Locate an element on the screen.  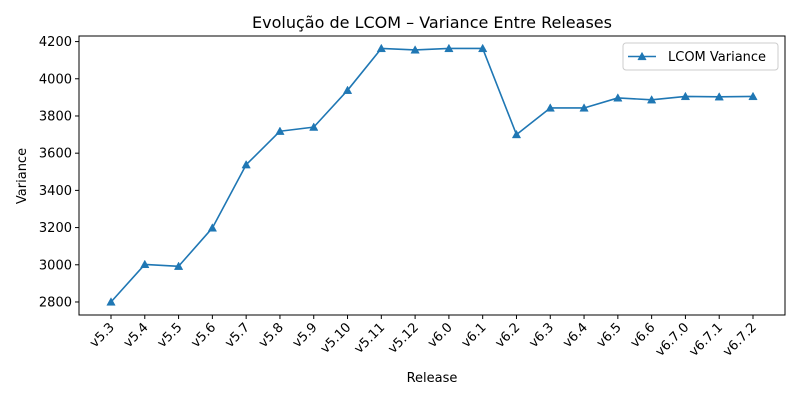
x-tick-label: v6.0 is located at coordinates (440, 335).